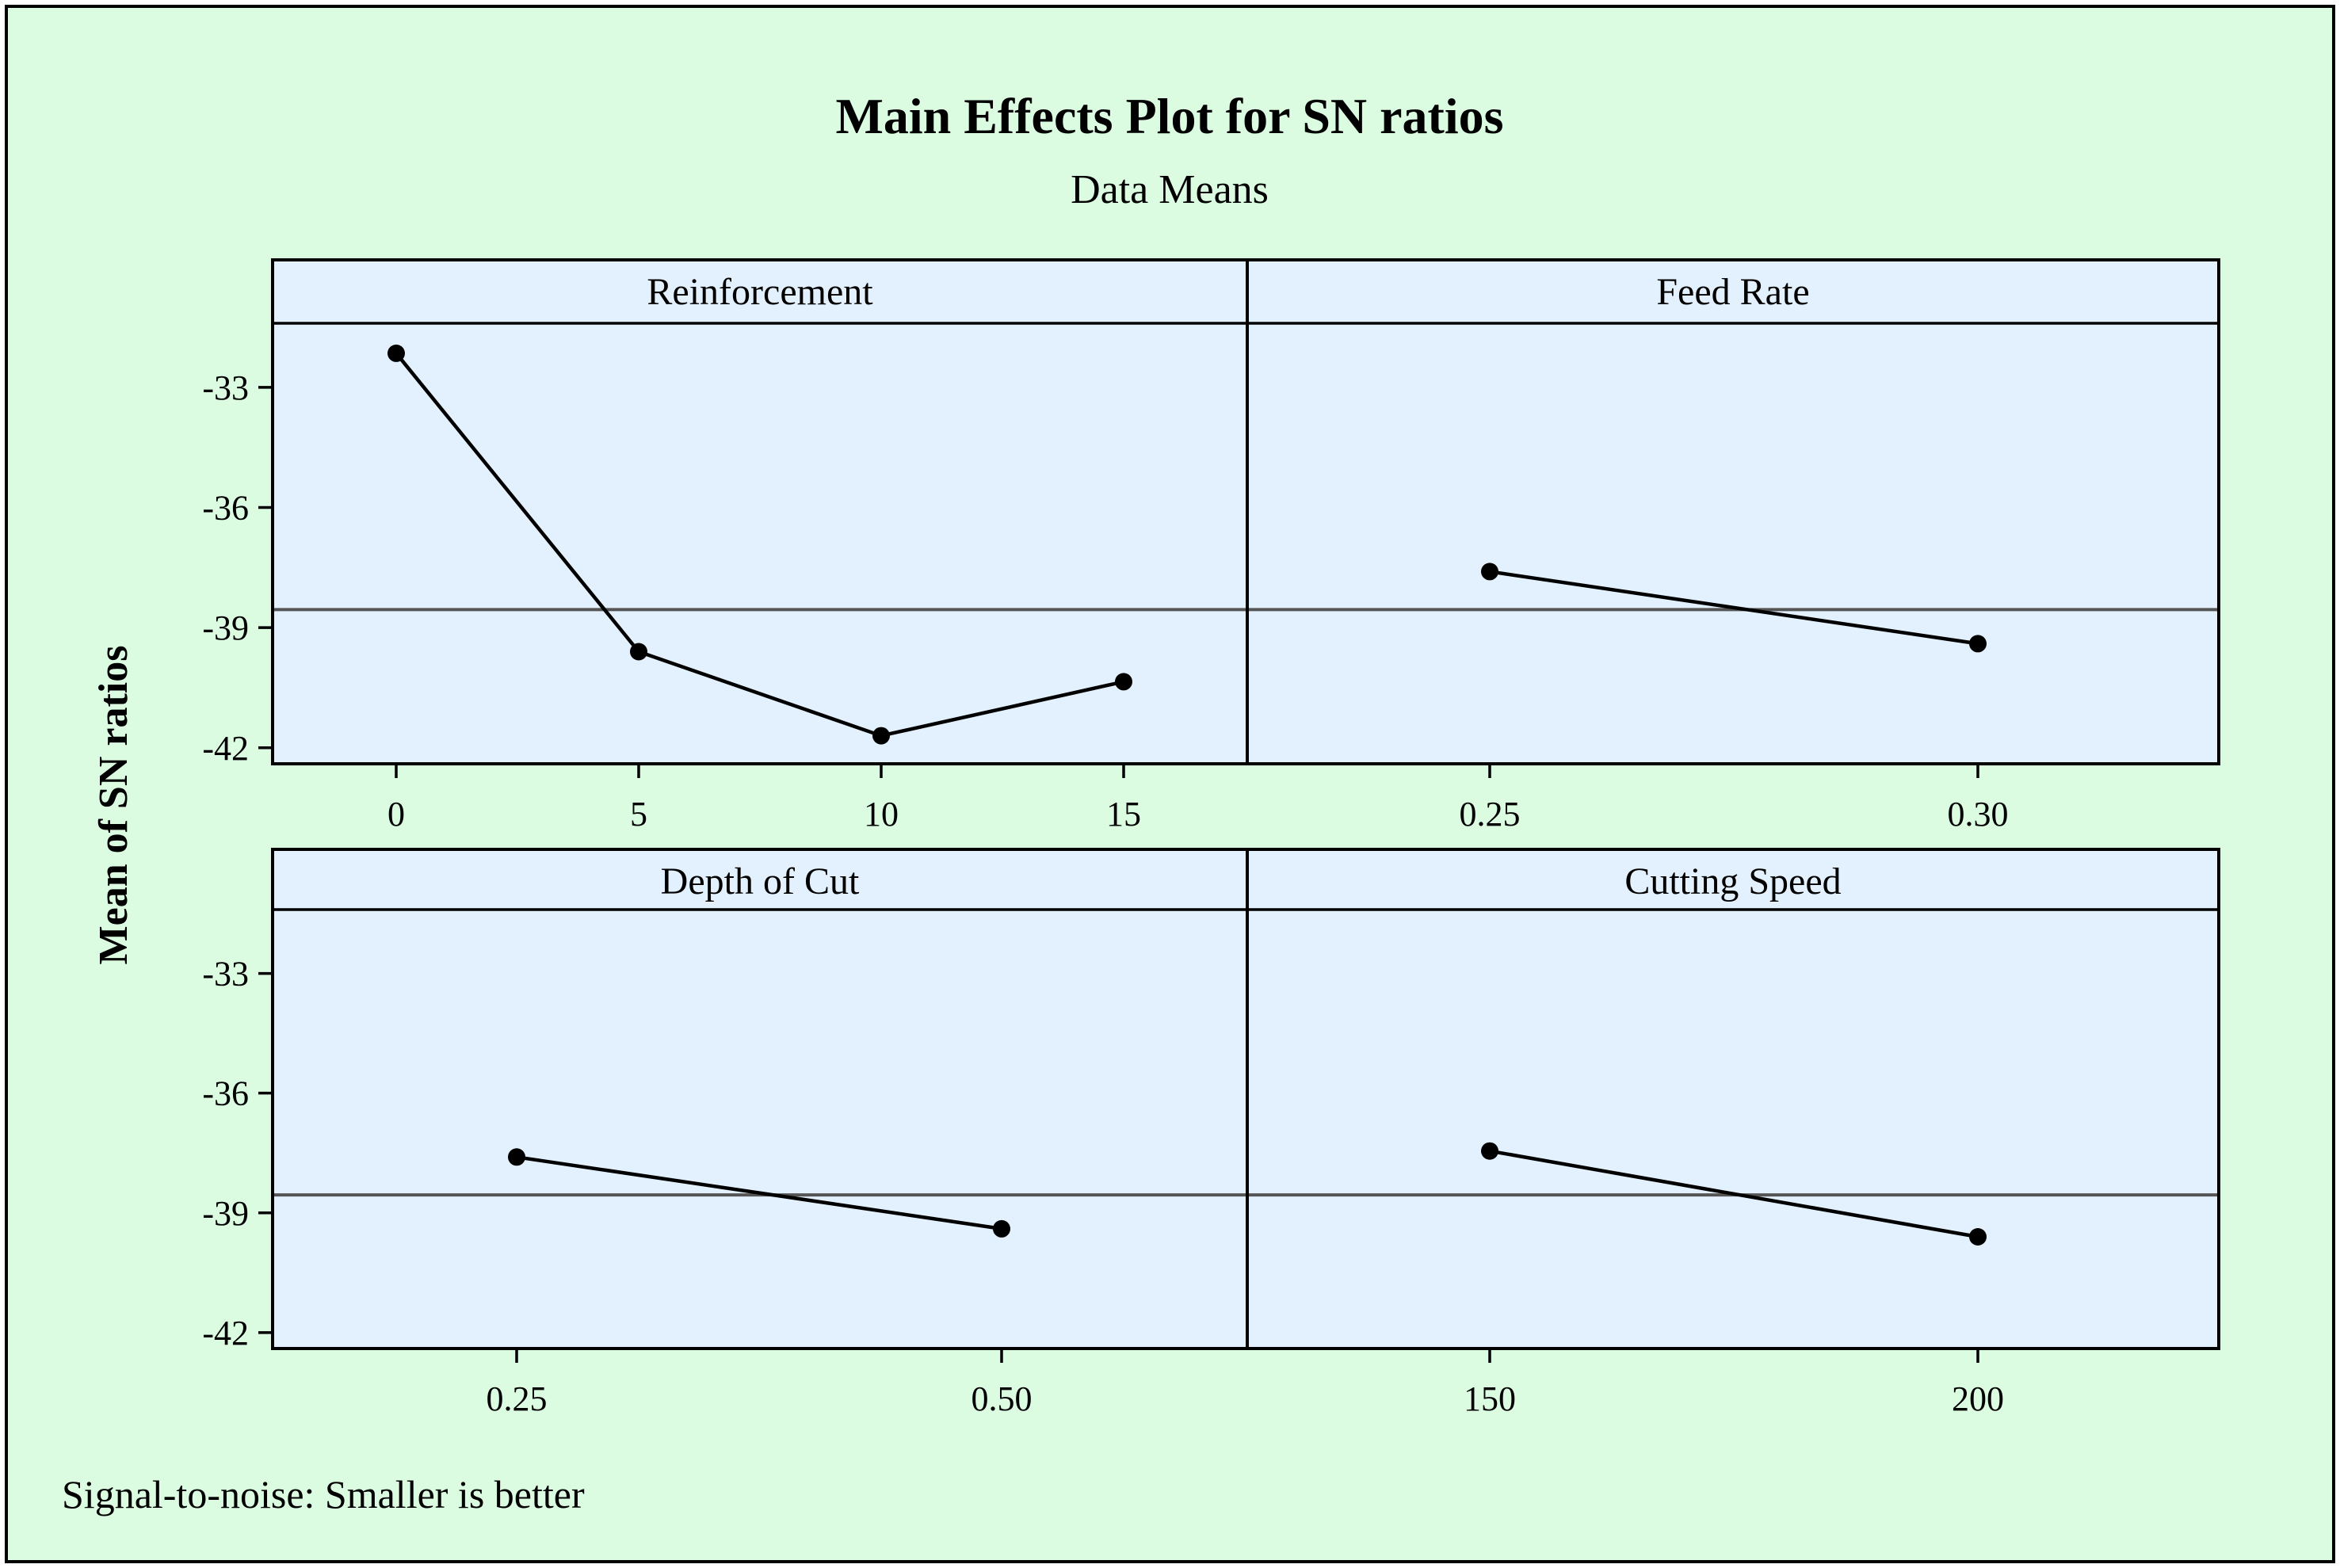 This screenshot has width=2340, height=1568. What do you see at coordinates (638, 814) in the screenshot?
I see `x-tick-label: 5` at bounding box center [638, 814].